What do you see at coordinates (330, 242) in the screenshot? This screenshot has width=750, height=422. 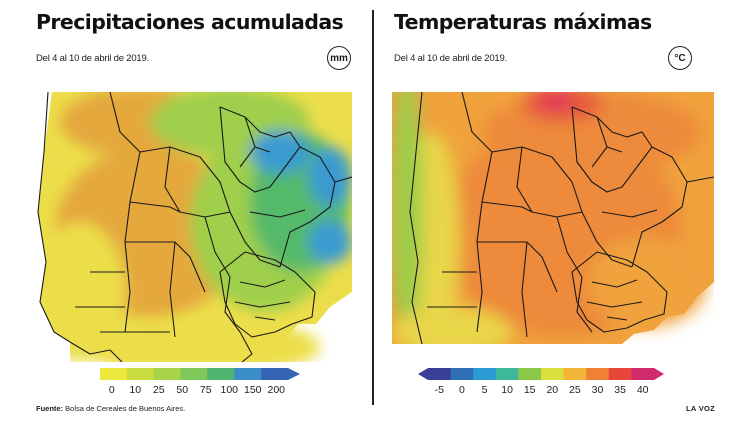 I see `rain-very-high-zone-uruguay` at bounding box center [330, 242].